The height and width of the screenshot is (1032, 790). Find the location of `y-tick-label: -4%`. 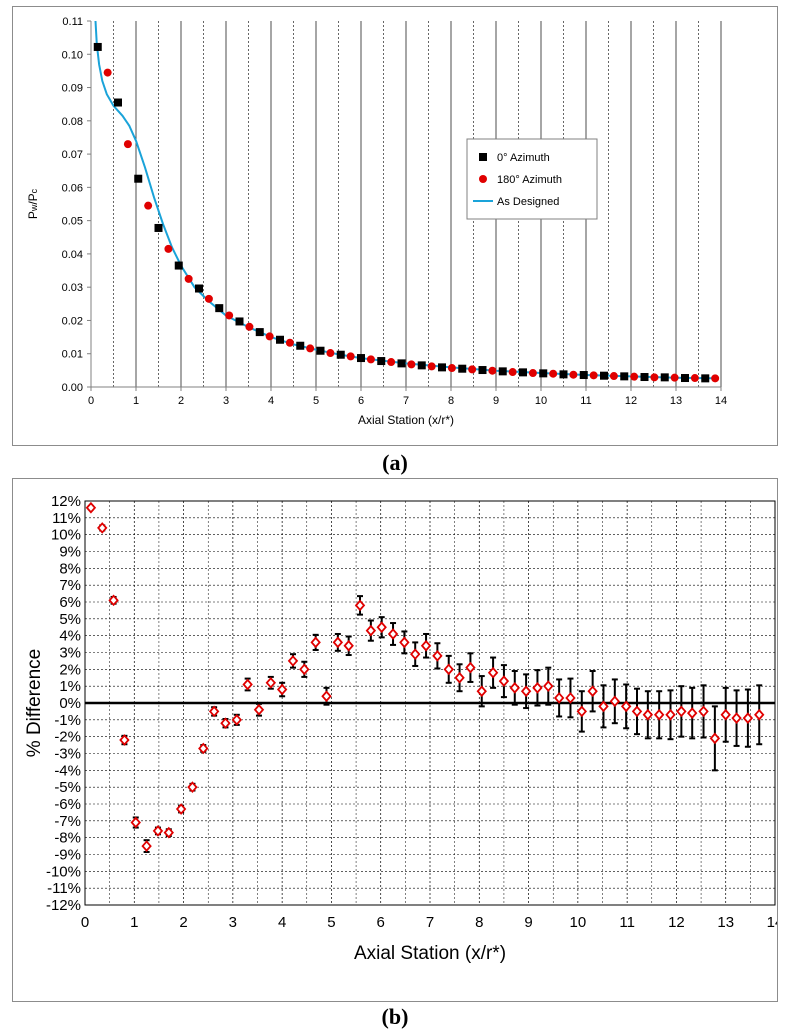

y-tick-label: -4% is located at coordinates (67, 770).